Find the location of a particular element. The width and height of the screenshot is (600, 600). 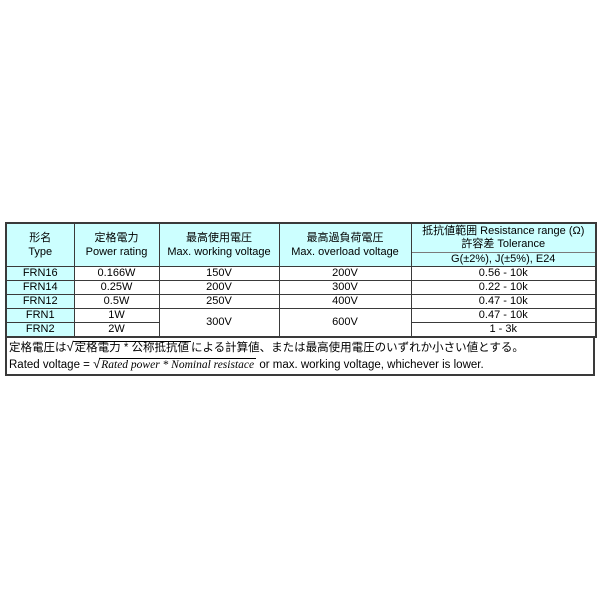

cell-type: FRN2 is located at coordinates (40, 330).